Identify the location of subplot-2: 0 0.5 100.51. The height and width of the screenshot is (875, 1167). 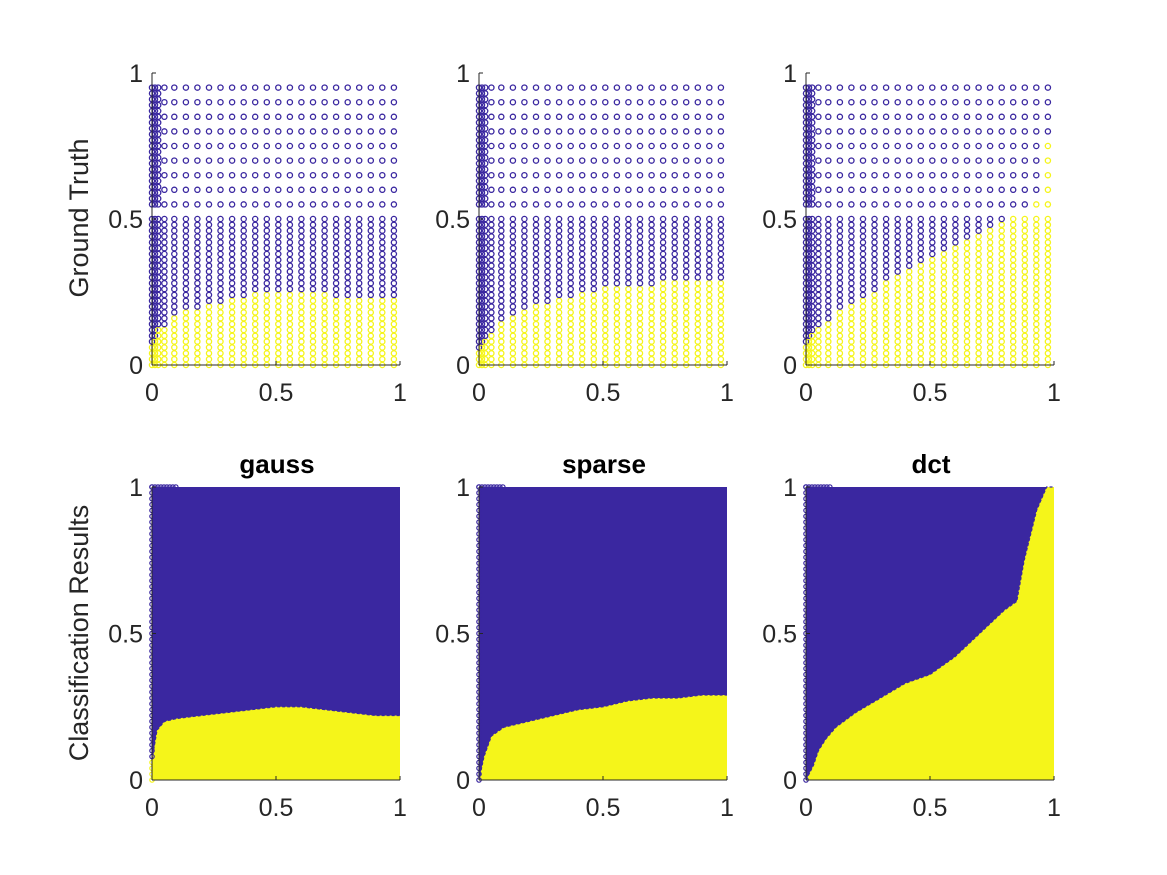
(911, 233).